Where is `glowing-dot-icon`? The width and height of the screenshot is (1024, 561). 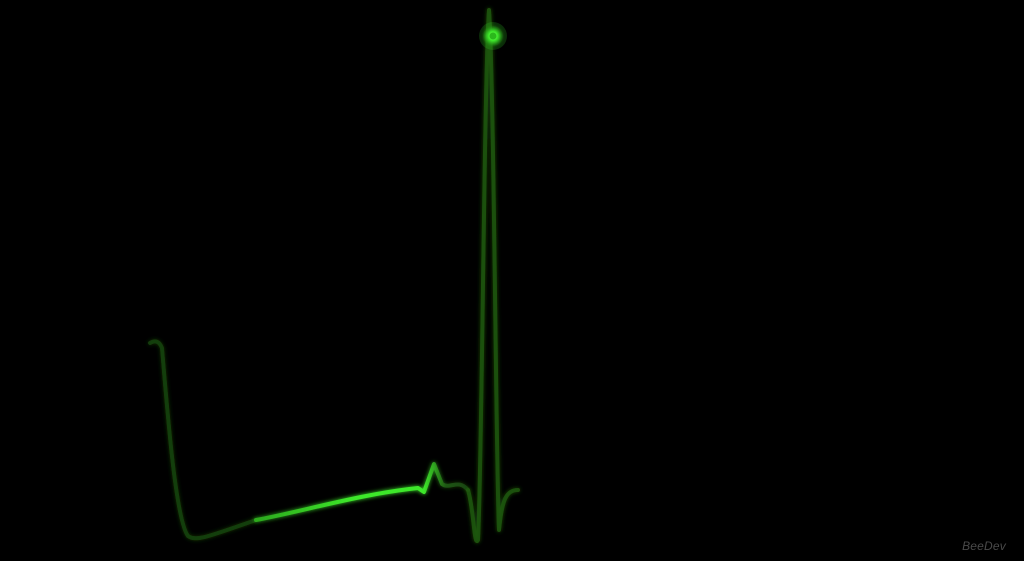
glowing-dot-icon is located at coordinates (493, 36).